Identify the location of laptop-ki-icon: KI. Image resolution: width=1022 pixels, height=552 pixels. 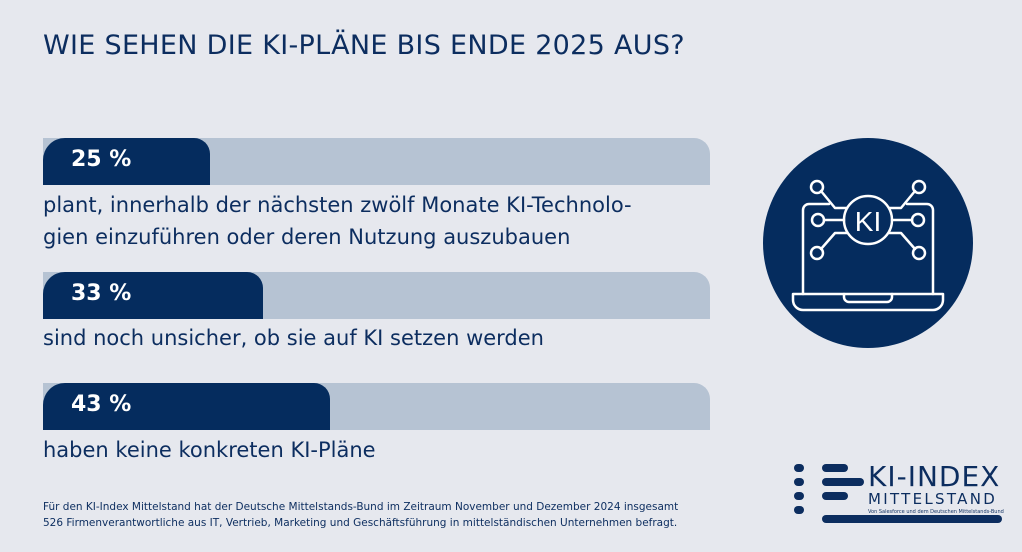
(868, 243).